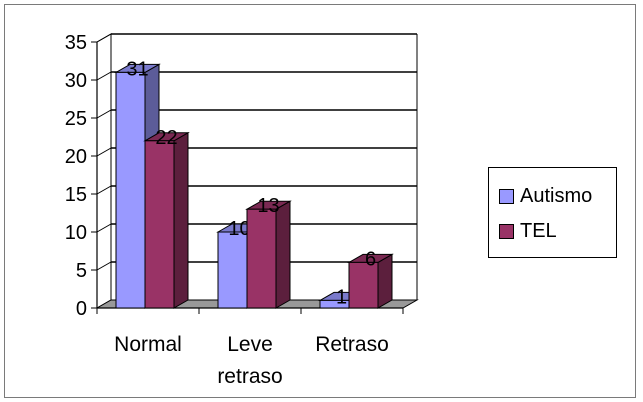 This screenshot has height=402, width=643. What do you see at coordinates (81, 271) in the screenshot?
I see `y-tick-label: 5` at bounding box center [81, 271].